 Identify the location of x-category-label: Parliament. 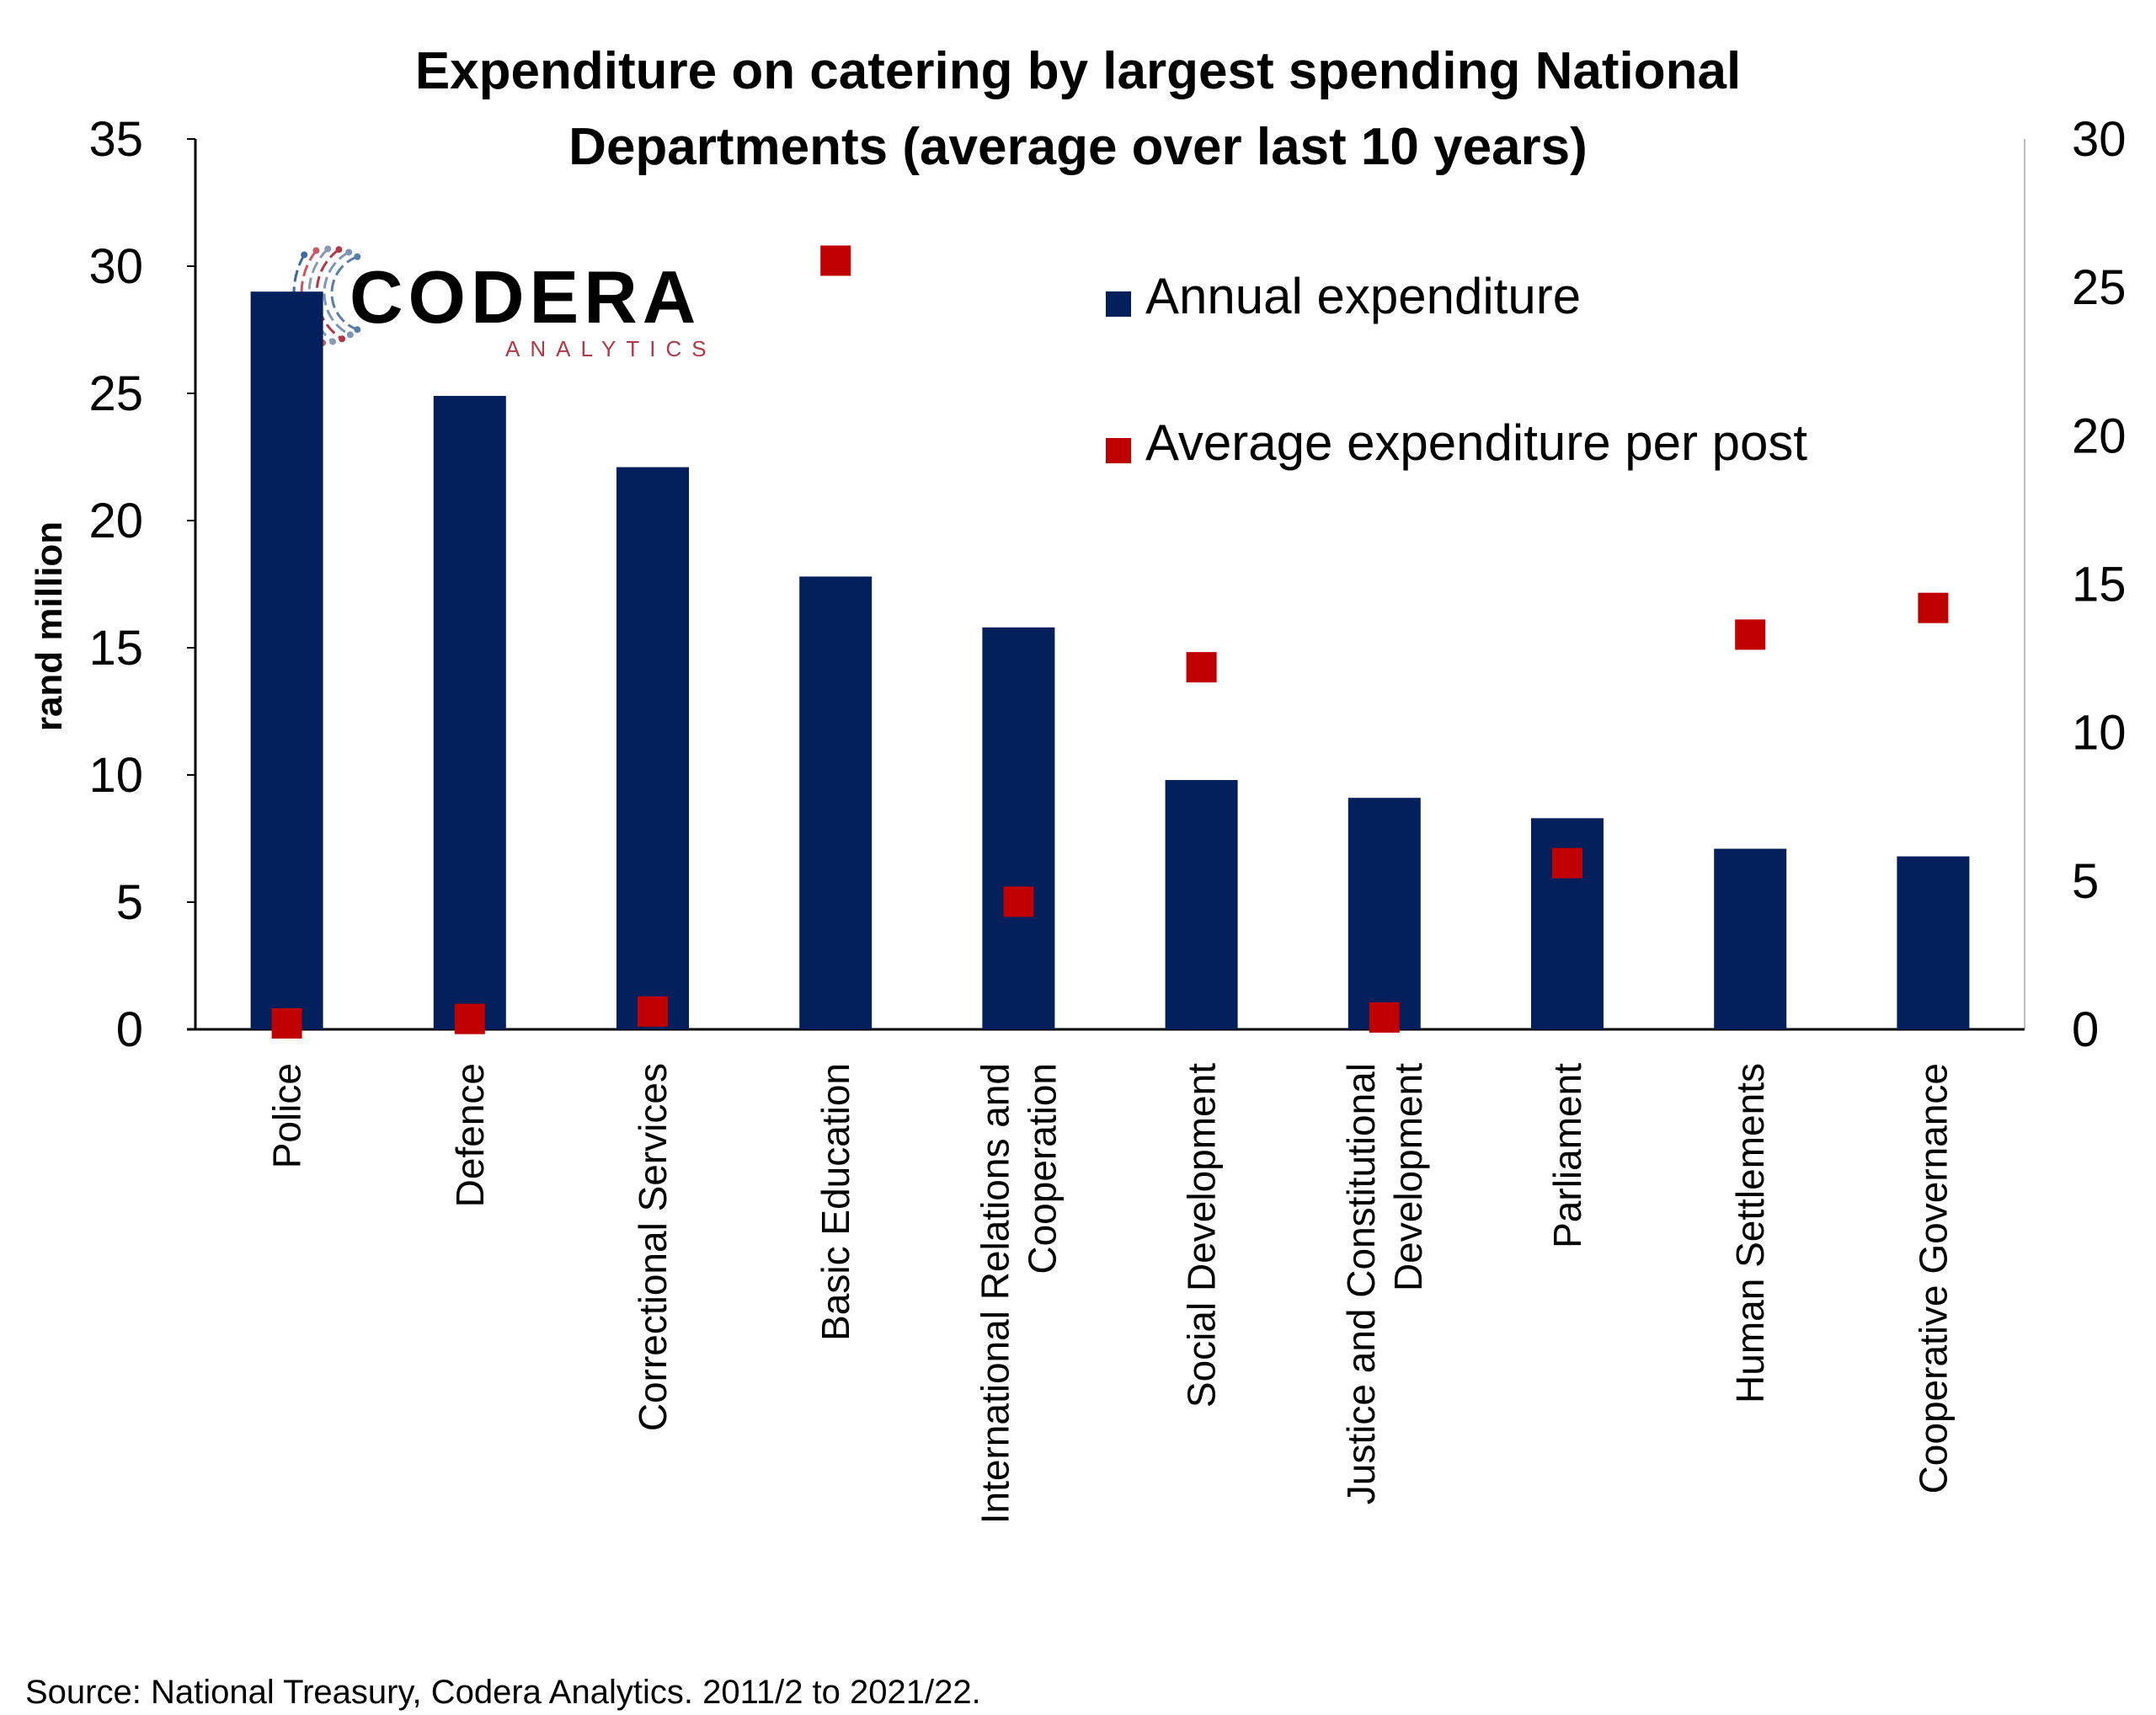
(1567, 1155).